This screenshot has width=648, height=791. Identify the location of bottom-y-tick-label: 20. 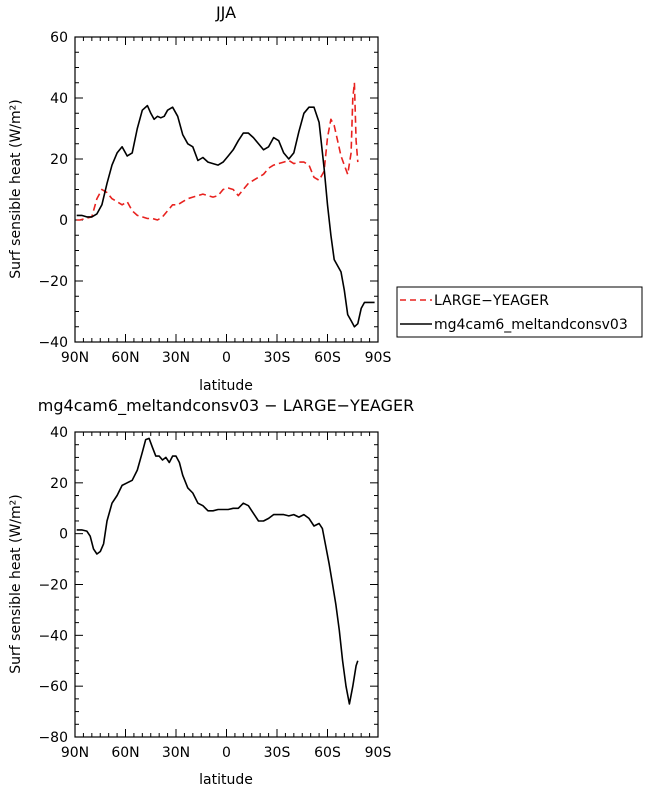
(59, 484).